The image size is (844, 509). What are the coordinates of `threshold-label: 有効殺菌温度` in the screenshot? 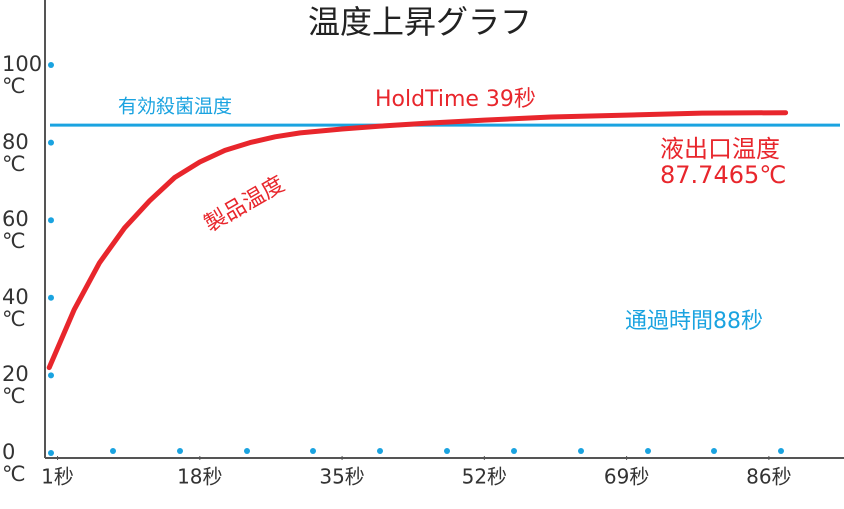 It's located at (175, 107).